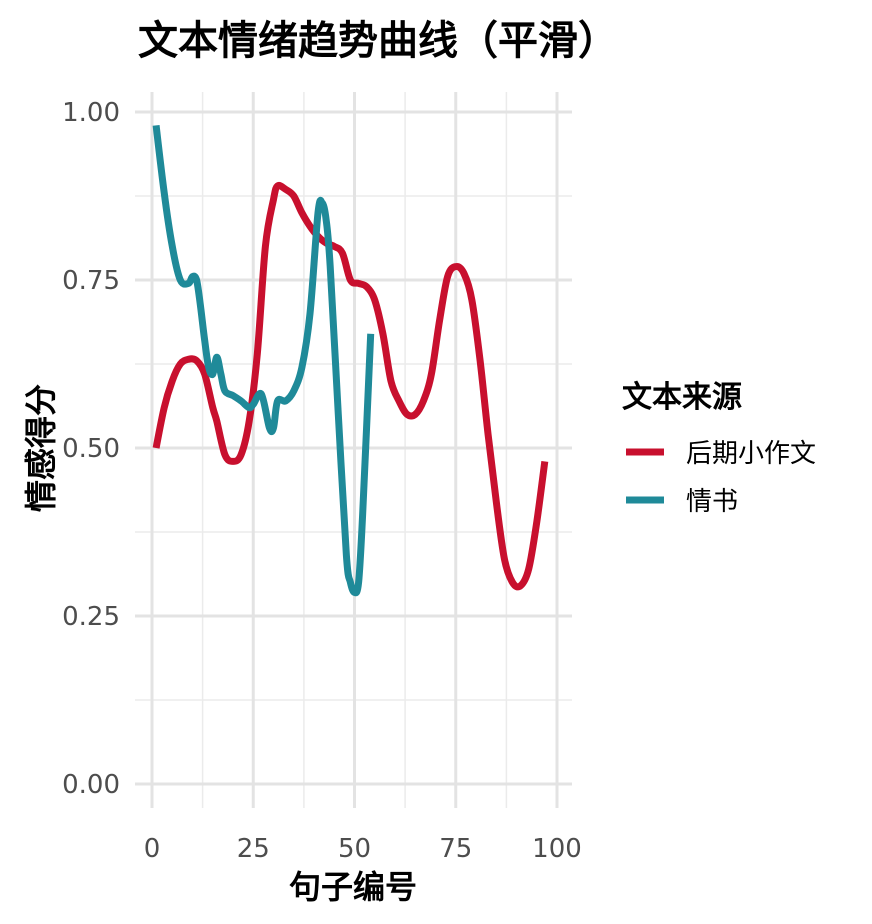 The width and height of the screenshot is (872, 924). I want to click on y-tick-label: 0.00, so click(91, 785).